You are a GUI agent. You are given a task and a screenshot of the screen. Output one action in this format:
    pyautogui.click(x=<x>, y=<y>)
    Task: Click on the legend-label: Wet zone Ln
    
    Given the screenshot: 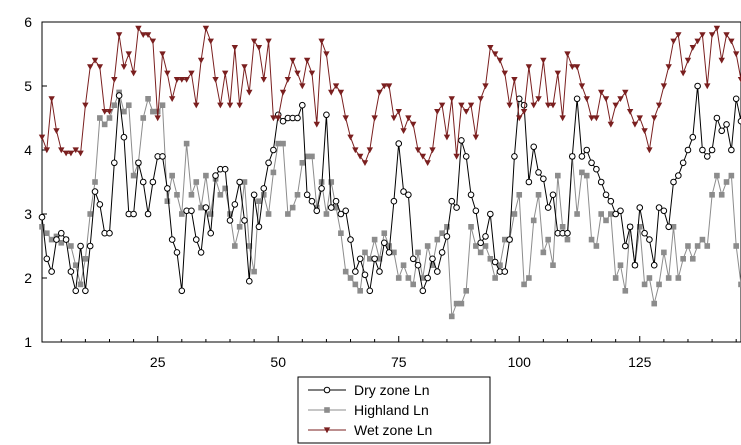 What is the action you would take?
    pyautogui.click(x=393, y=430)
    